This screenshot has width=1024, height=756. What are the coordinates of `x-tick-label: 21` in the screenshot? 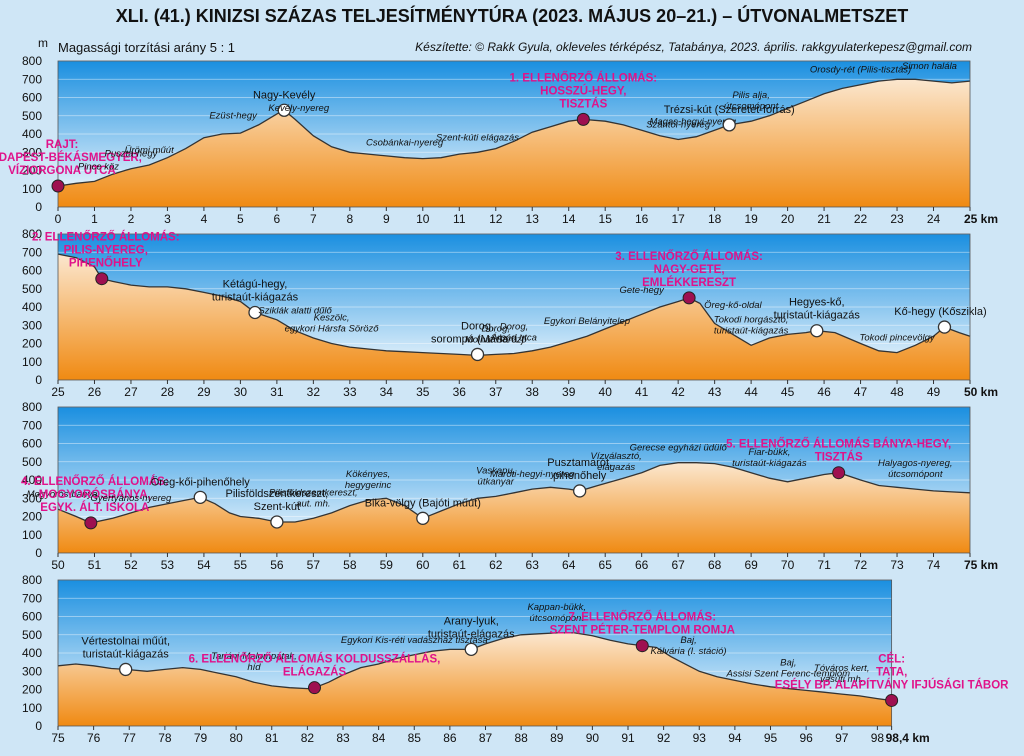 It's located at (824, 219).